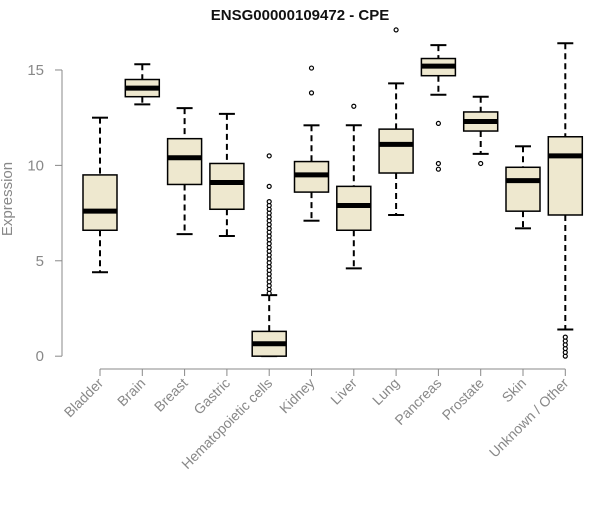 The image size is (600, 505). Describe the element at coordinates (529, 418) in the screenshot. I see `x-tick-label: Unknown / Other` at that location.